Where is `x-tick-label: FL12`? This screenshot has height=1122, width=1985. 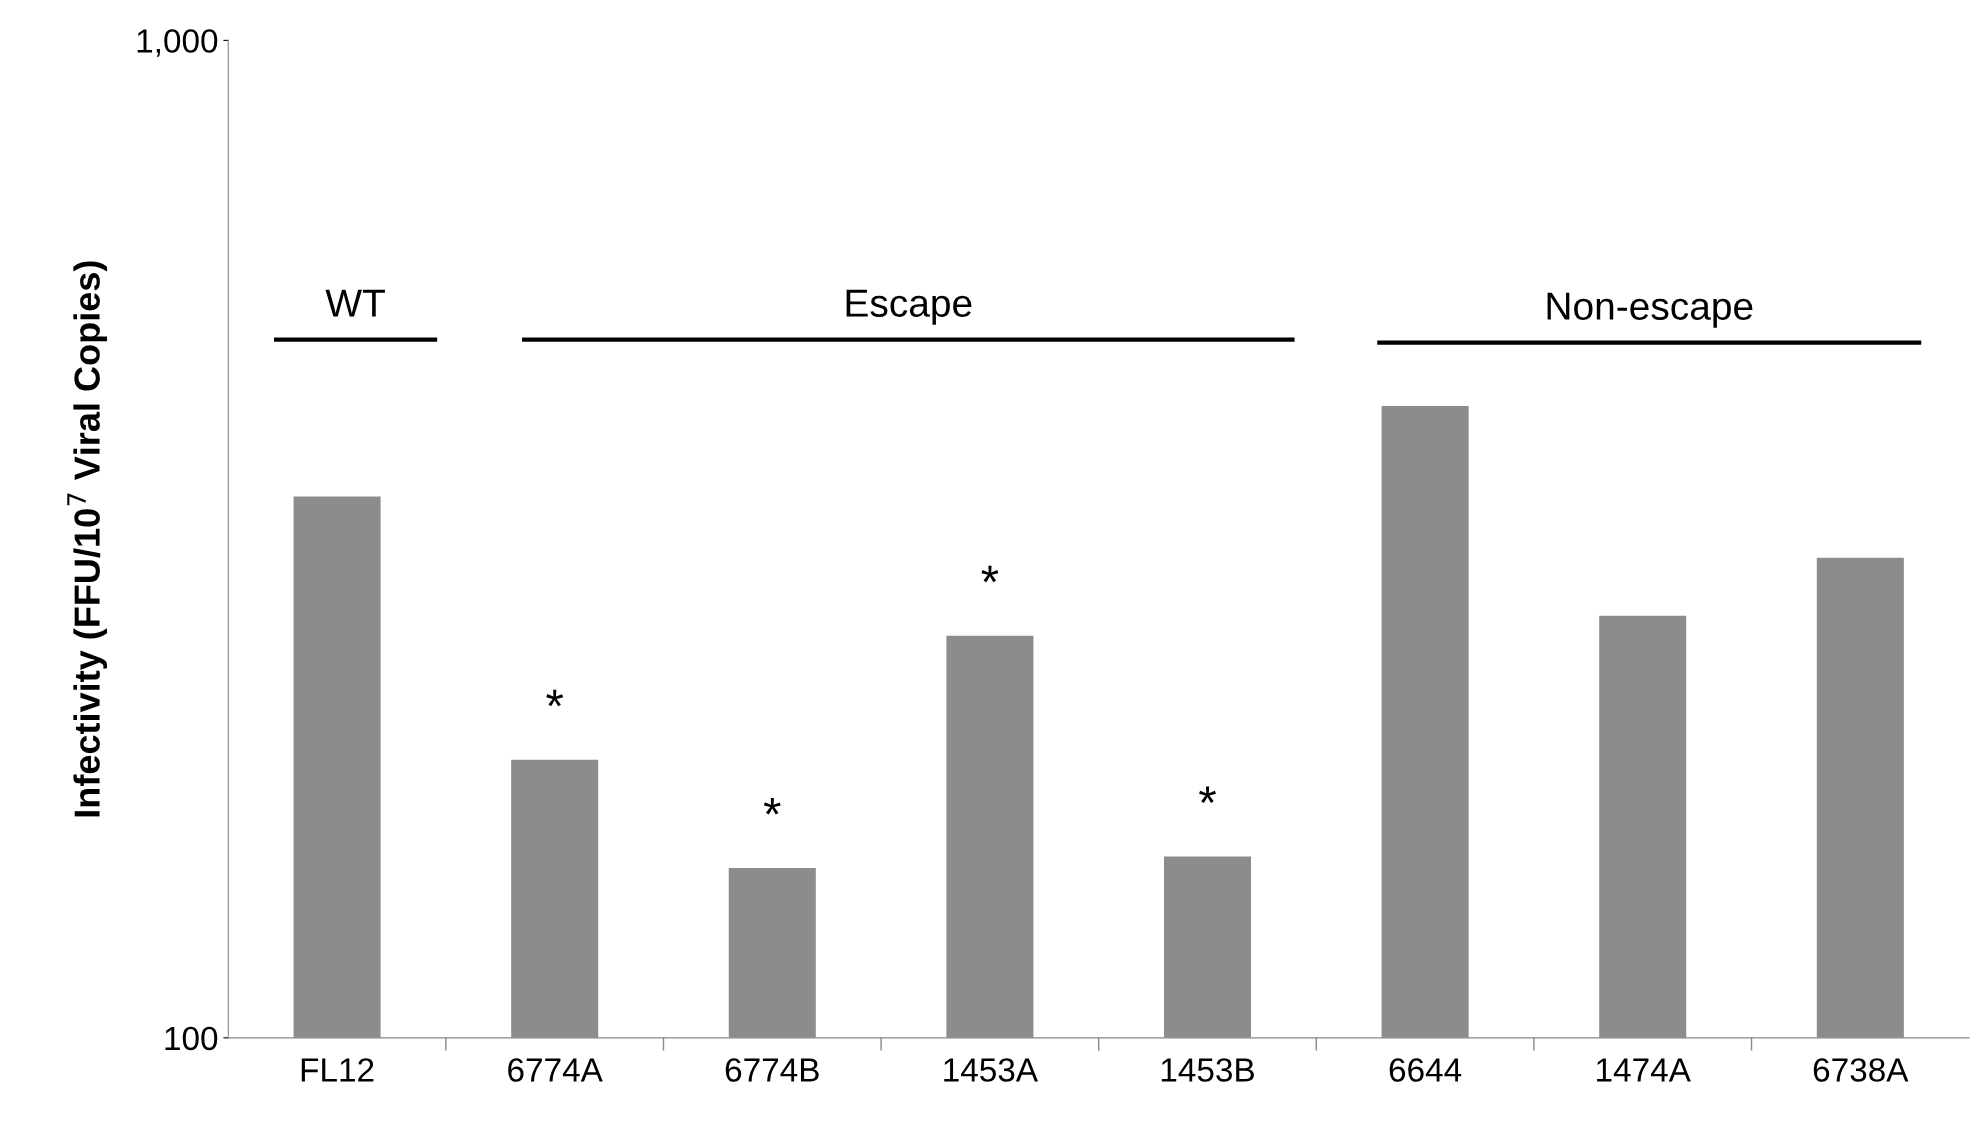 x-tick-label: FL12 is located at coordinates (337, 1070).